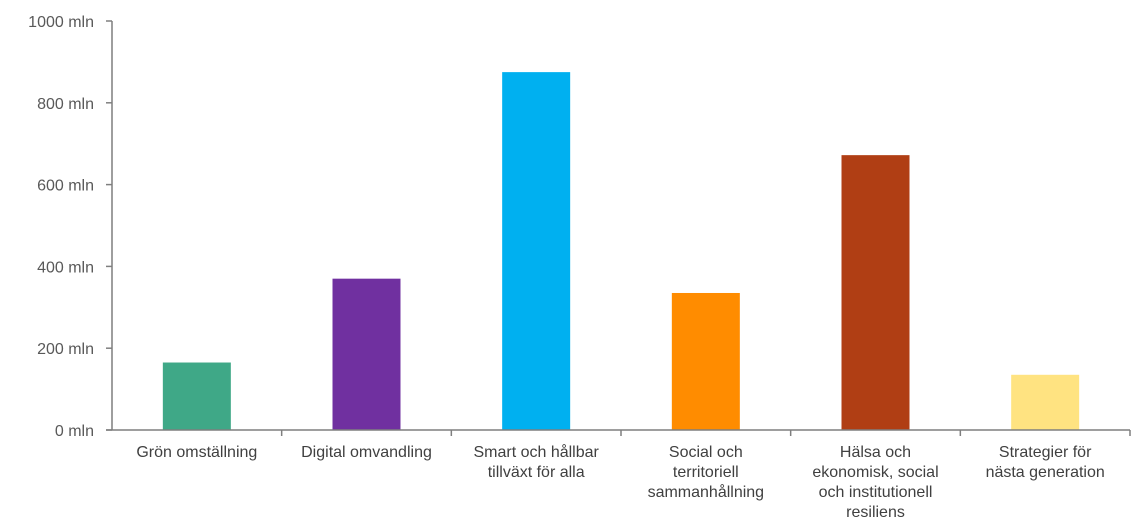 The width and height of the screenshot is (1139, 532). What do you see at coordinates (536, 472) in the screenshot?
I see `x-category-label-line: tillväxt för alla` at bounding box center [536, 472].